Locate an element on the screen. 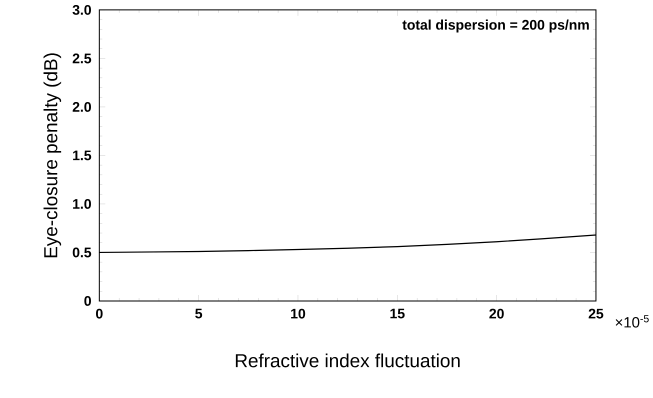  x-axis-title: Refractive index fluctuation is located at coordinates (348, 360).